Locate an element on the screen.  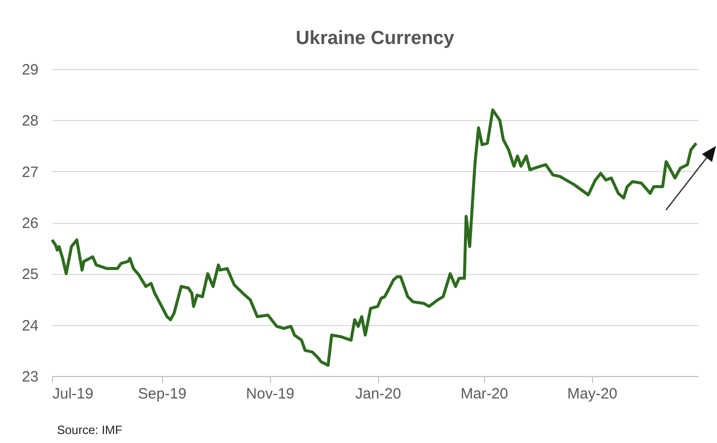
y-tick-label: 29 is located at coordinates (30, 70).